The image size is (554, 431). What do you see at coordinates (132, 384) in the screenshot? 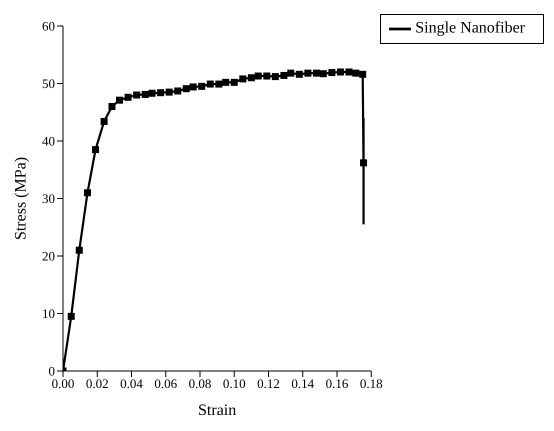
I see `x-tick-label: 0.04` at bounding box center [132, 384].